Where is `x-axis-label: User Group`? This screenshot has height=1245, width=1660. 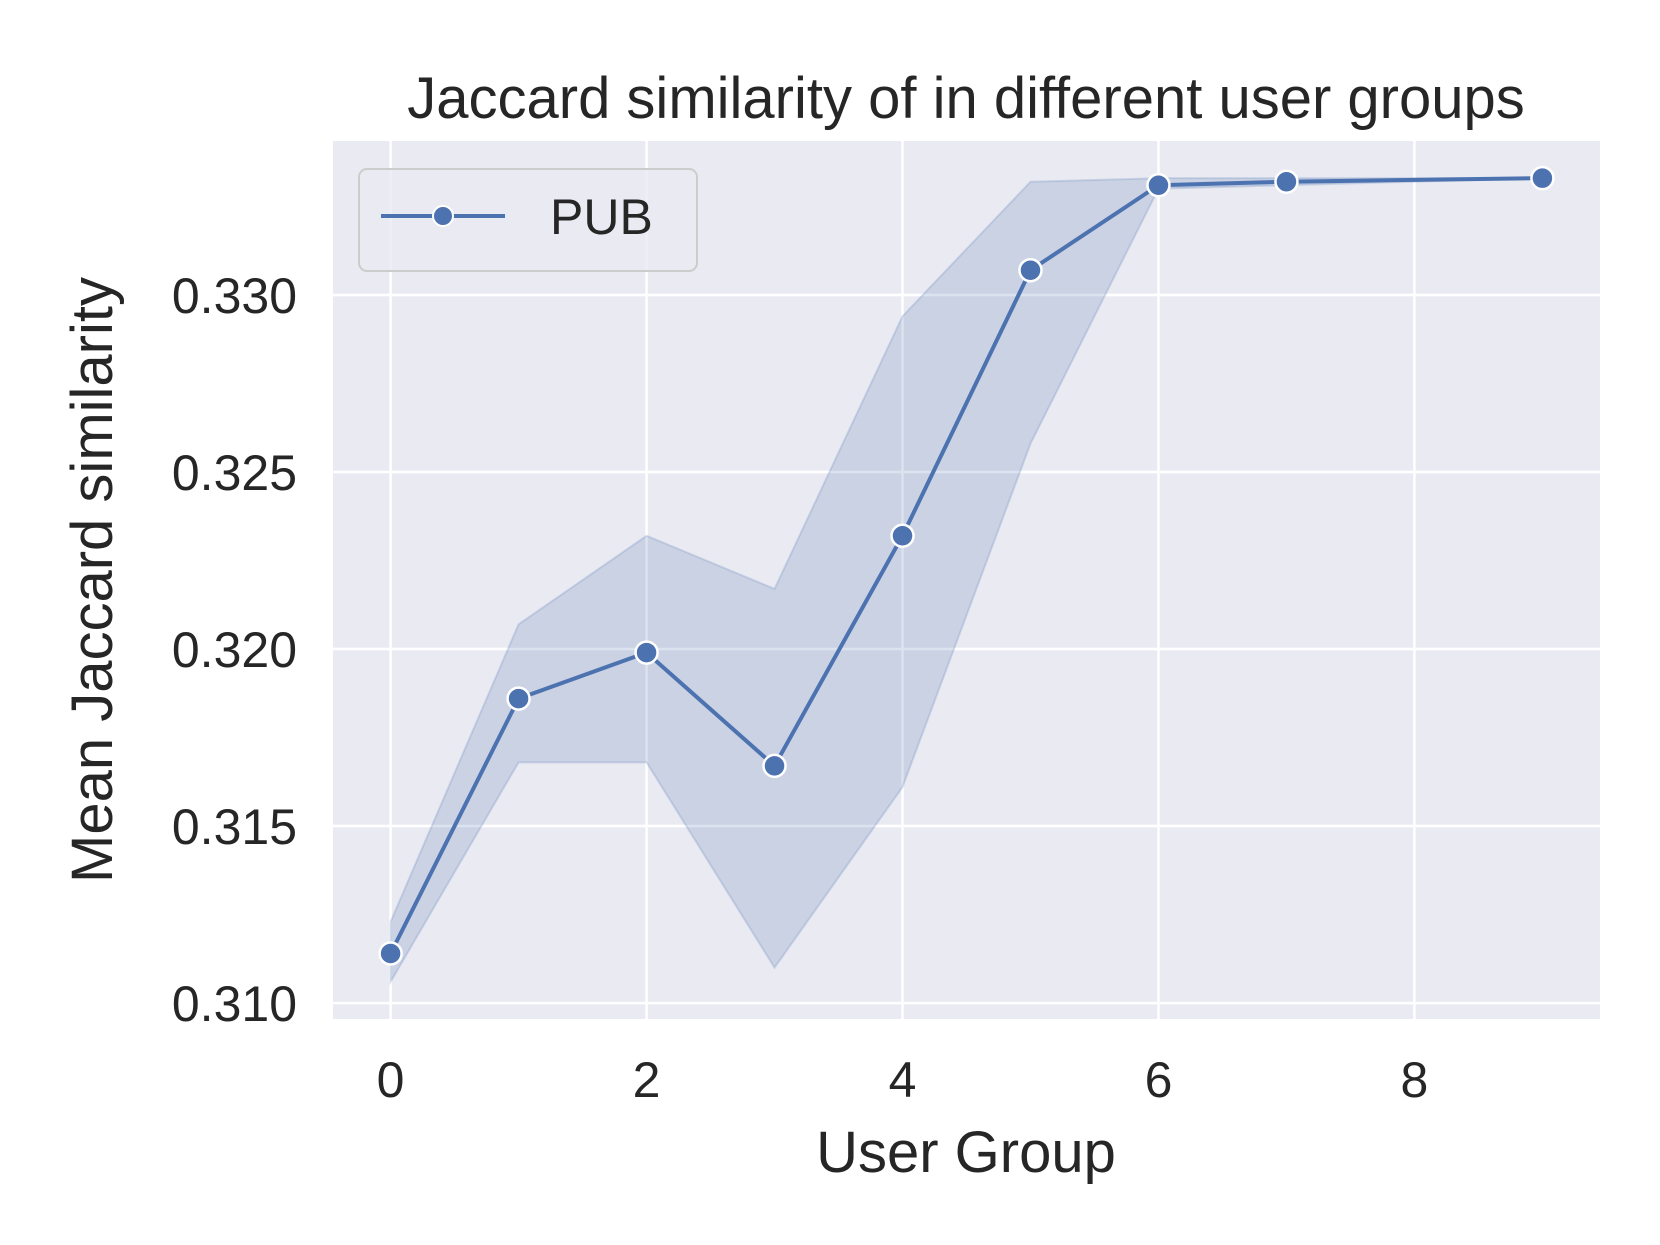 x-axis-label: User Group is located at coordinates (966, 1152).